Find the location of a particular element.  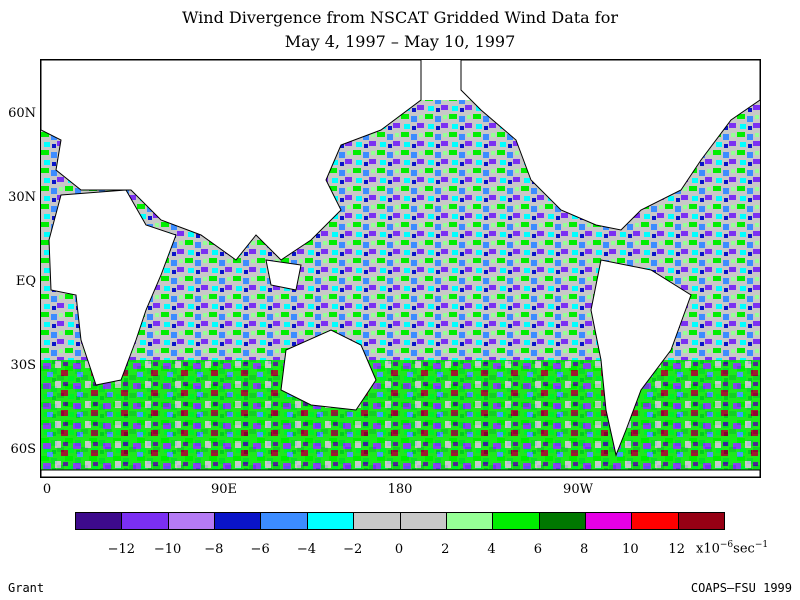

colorbar is located at coordinates (400, 521).